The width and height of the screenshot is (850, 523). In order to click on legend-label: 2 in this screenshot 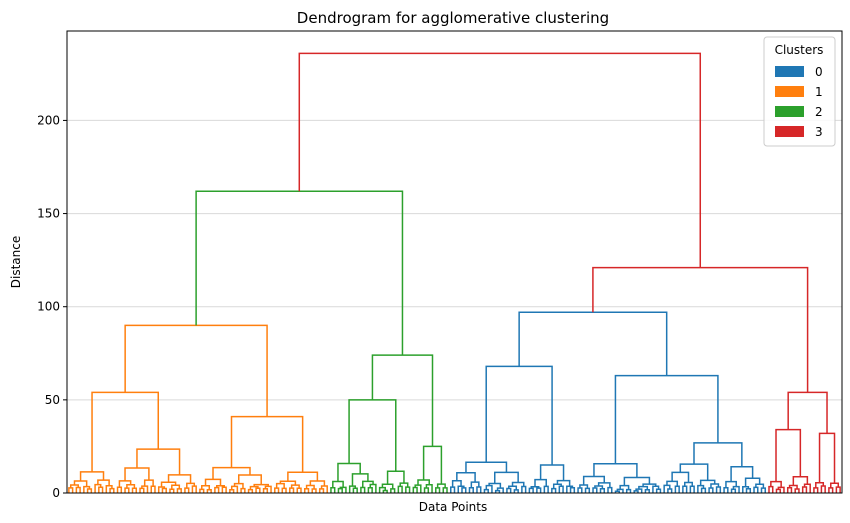, I will do `click(819, 112)`.